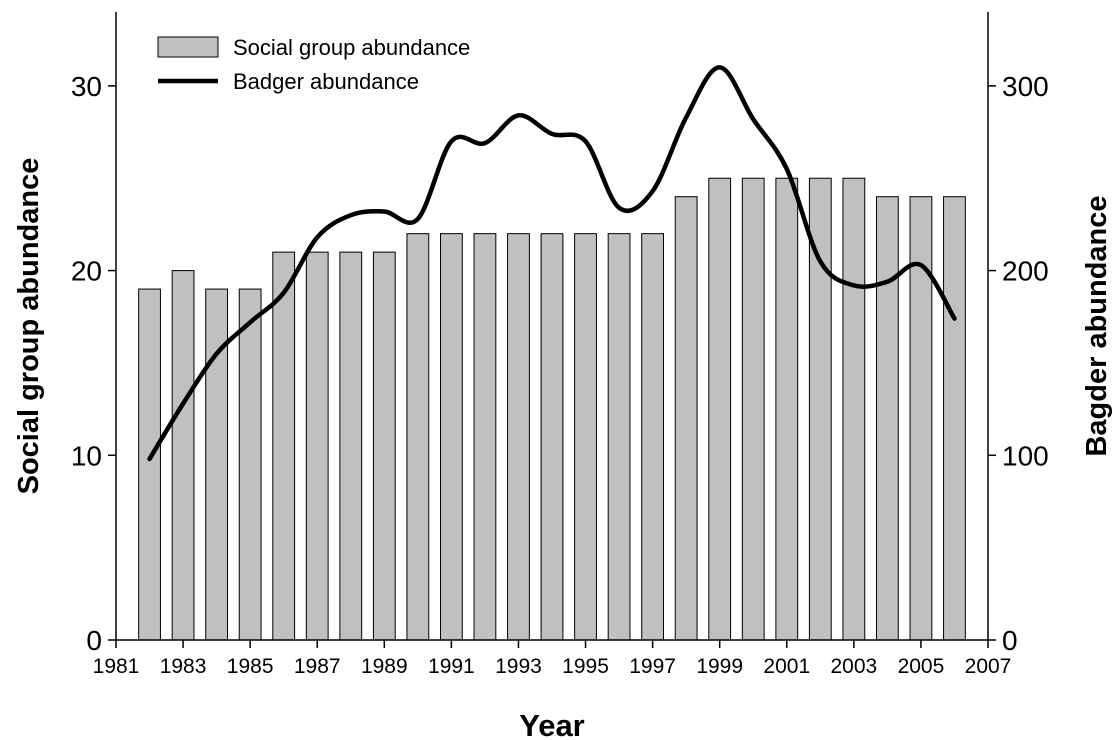 Image resolution: width=1116 pixels, height=740 pixels. Describe the element at coordinates (585, 666) in the screenshot. I see `x-tick-label-1995: 1995` at that location.